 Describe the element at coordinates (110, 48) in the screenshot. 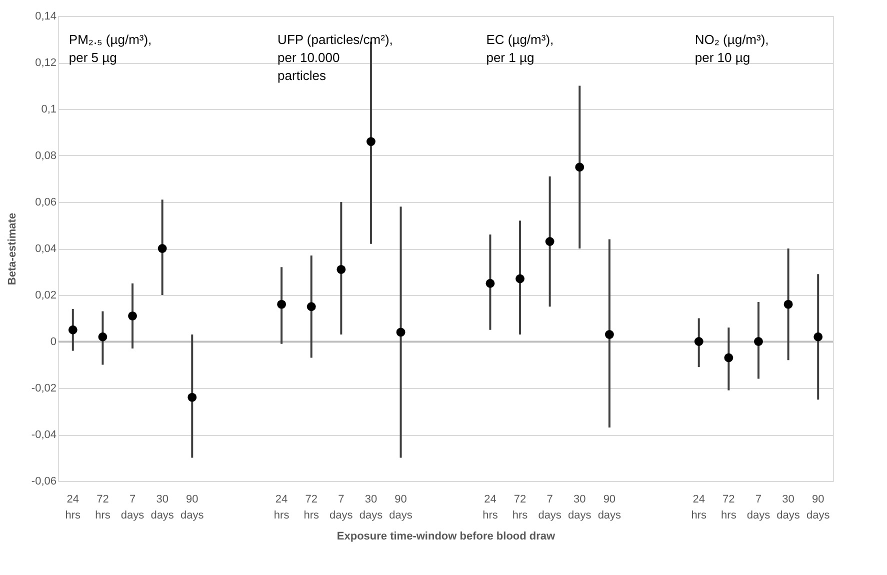

I see `annotation: PM₂.₅ (µg/m³), per 5 µg` at that location.